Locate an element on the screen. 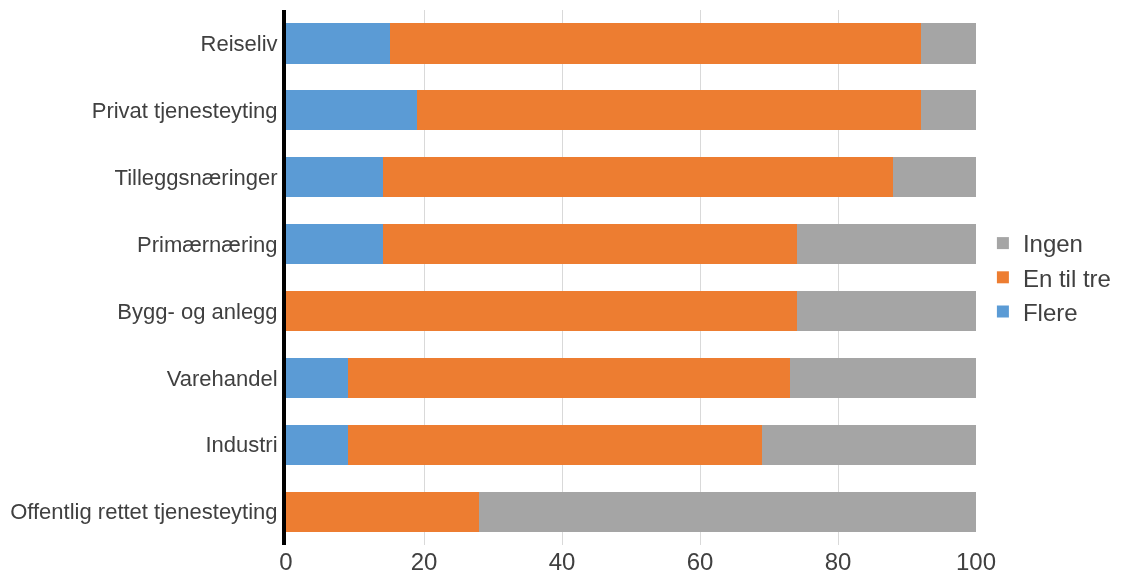  y-tick-label: Primærnæring is located at coordinates (207, 244).